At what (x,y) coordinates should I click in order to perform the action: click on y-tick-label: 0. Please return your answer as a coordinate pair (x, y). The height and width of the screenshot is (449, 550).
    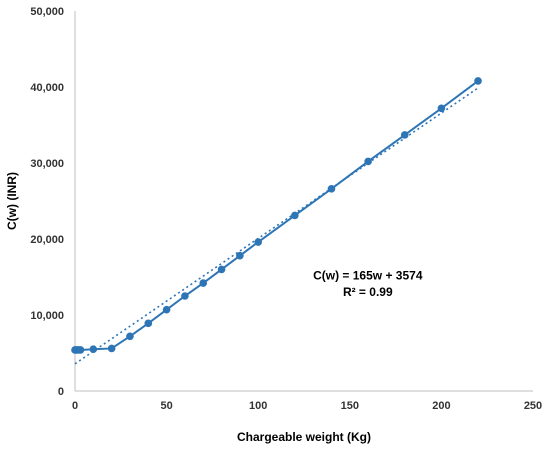
    Looking at the image, I should click on (61, 392).